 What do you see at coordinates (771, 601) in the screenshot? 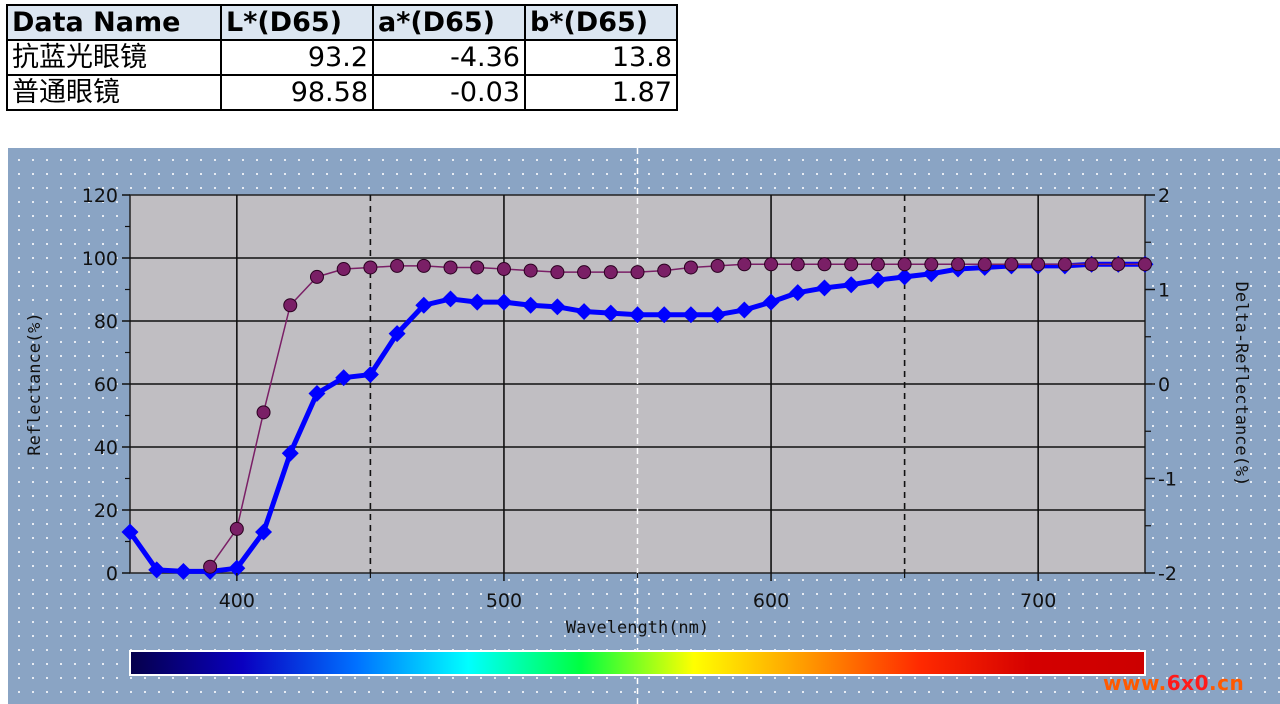
I see `x-tick-label: 600` at bounding box center [771, 601].